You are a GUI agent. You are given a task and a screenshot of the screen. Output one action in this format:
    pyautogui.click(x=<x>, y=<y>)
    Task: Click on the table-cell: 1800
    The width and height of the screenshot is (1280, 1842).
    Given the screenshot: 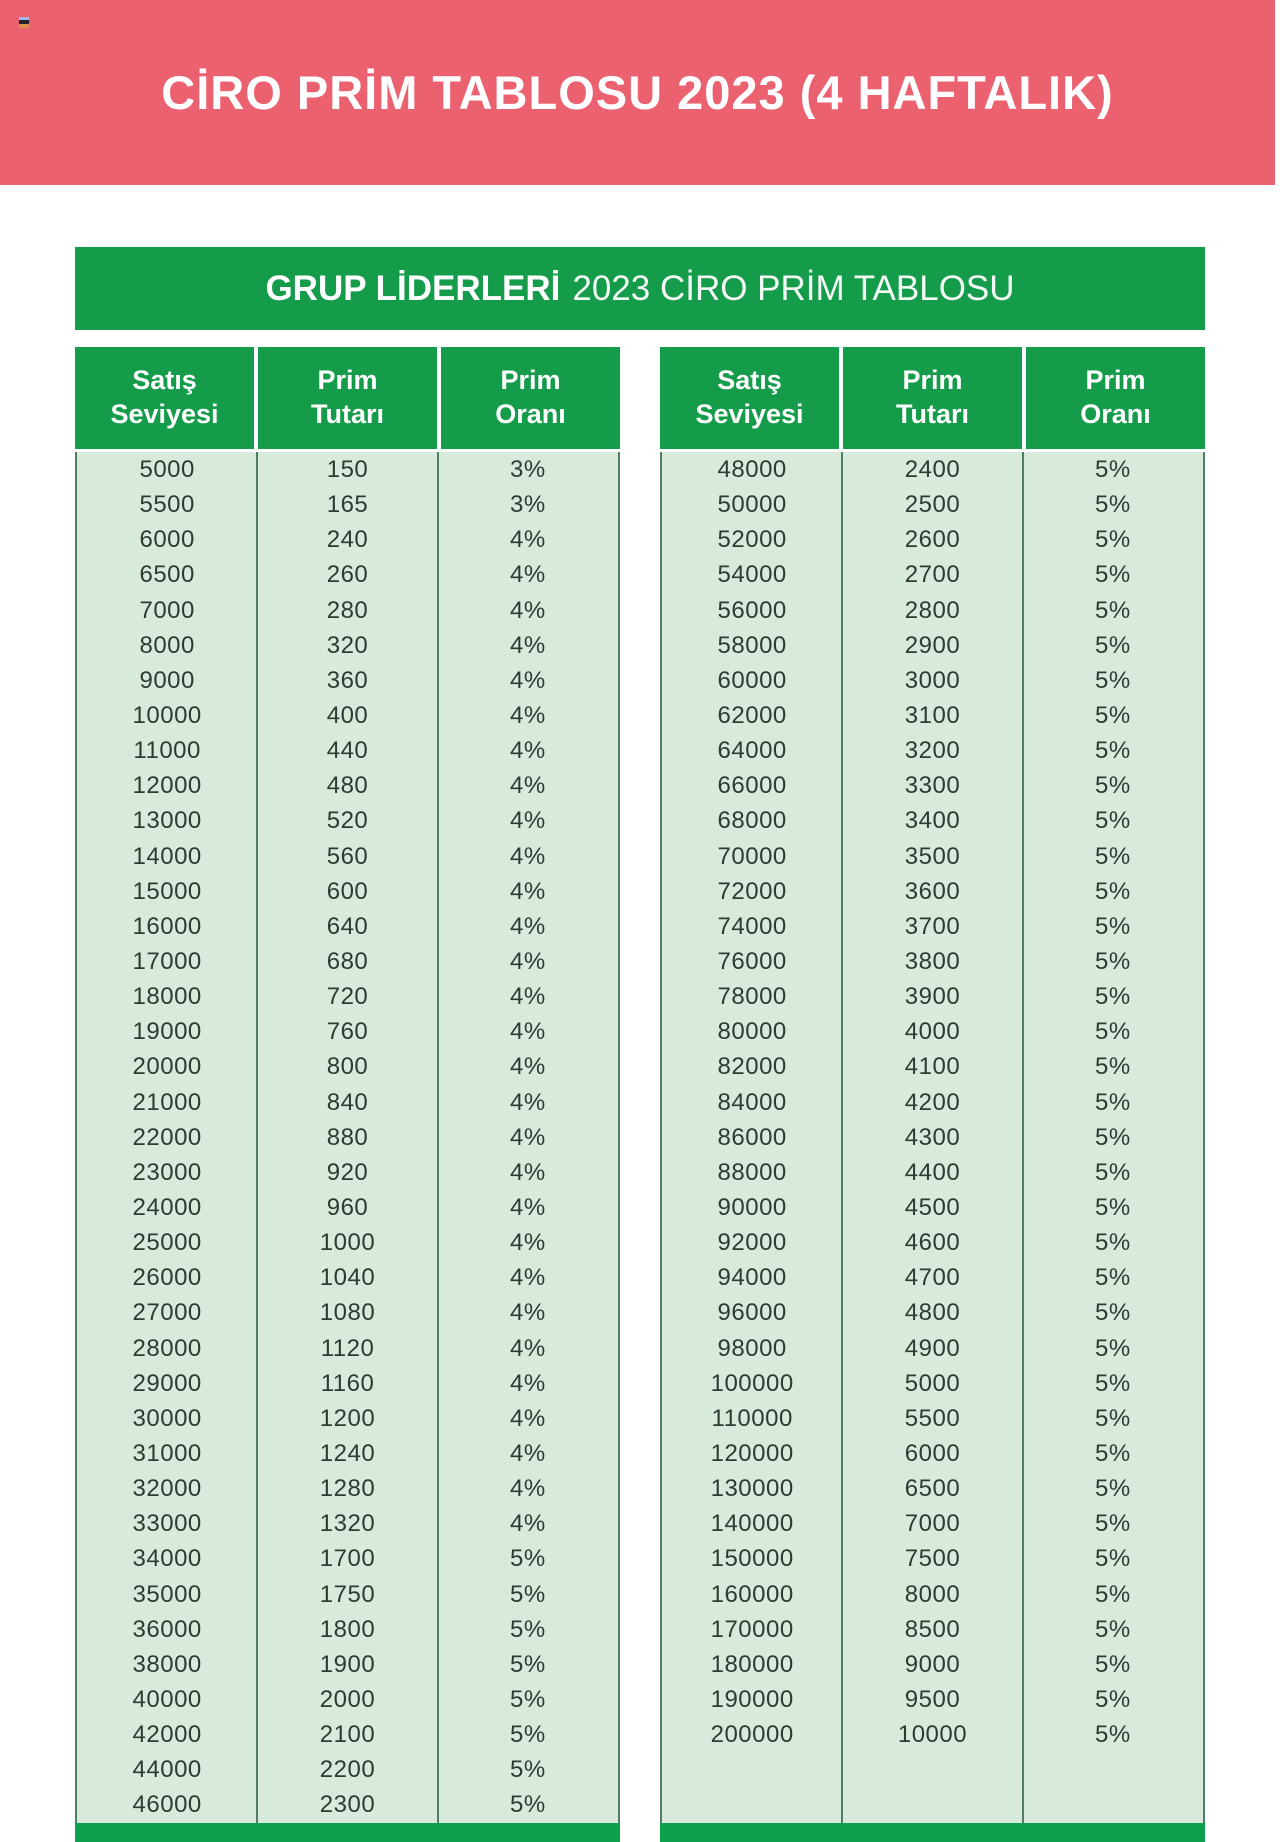 What is the action you would take?
    pyautogui.click(x=347, y=1629)
    